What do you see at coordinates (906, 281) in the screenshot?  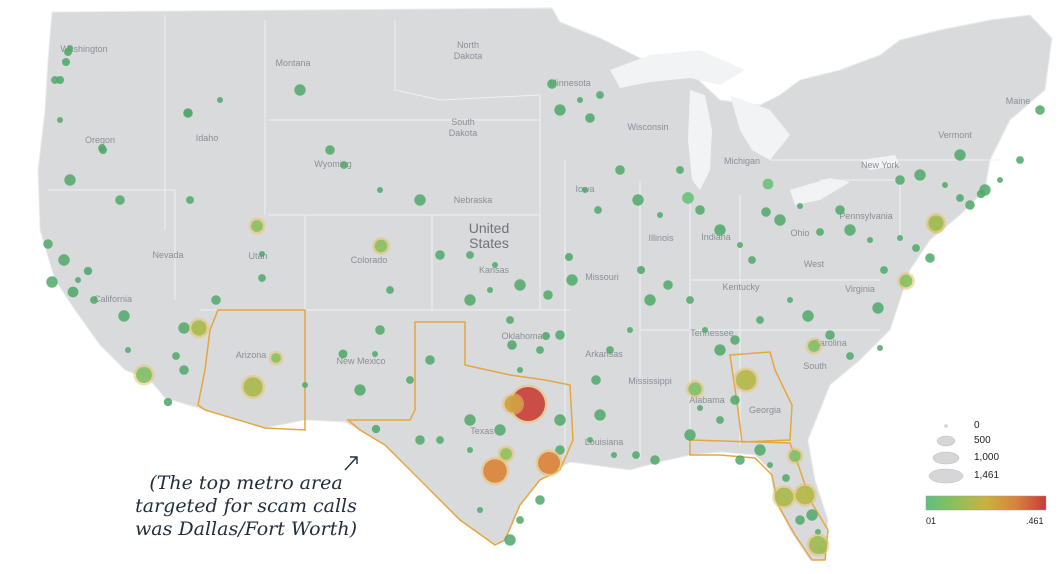 I see `metro-point-washington-dc` at bounding box center [906, 281].